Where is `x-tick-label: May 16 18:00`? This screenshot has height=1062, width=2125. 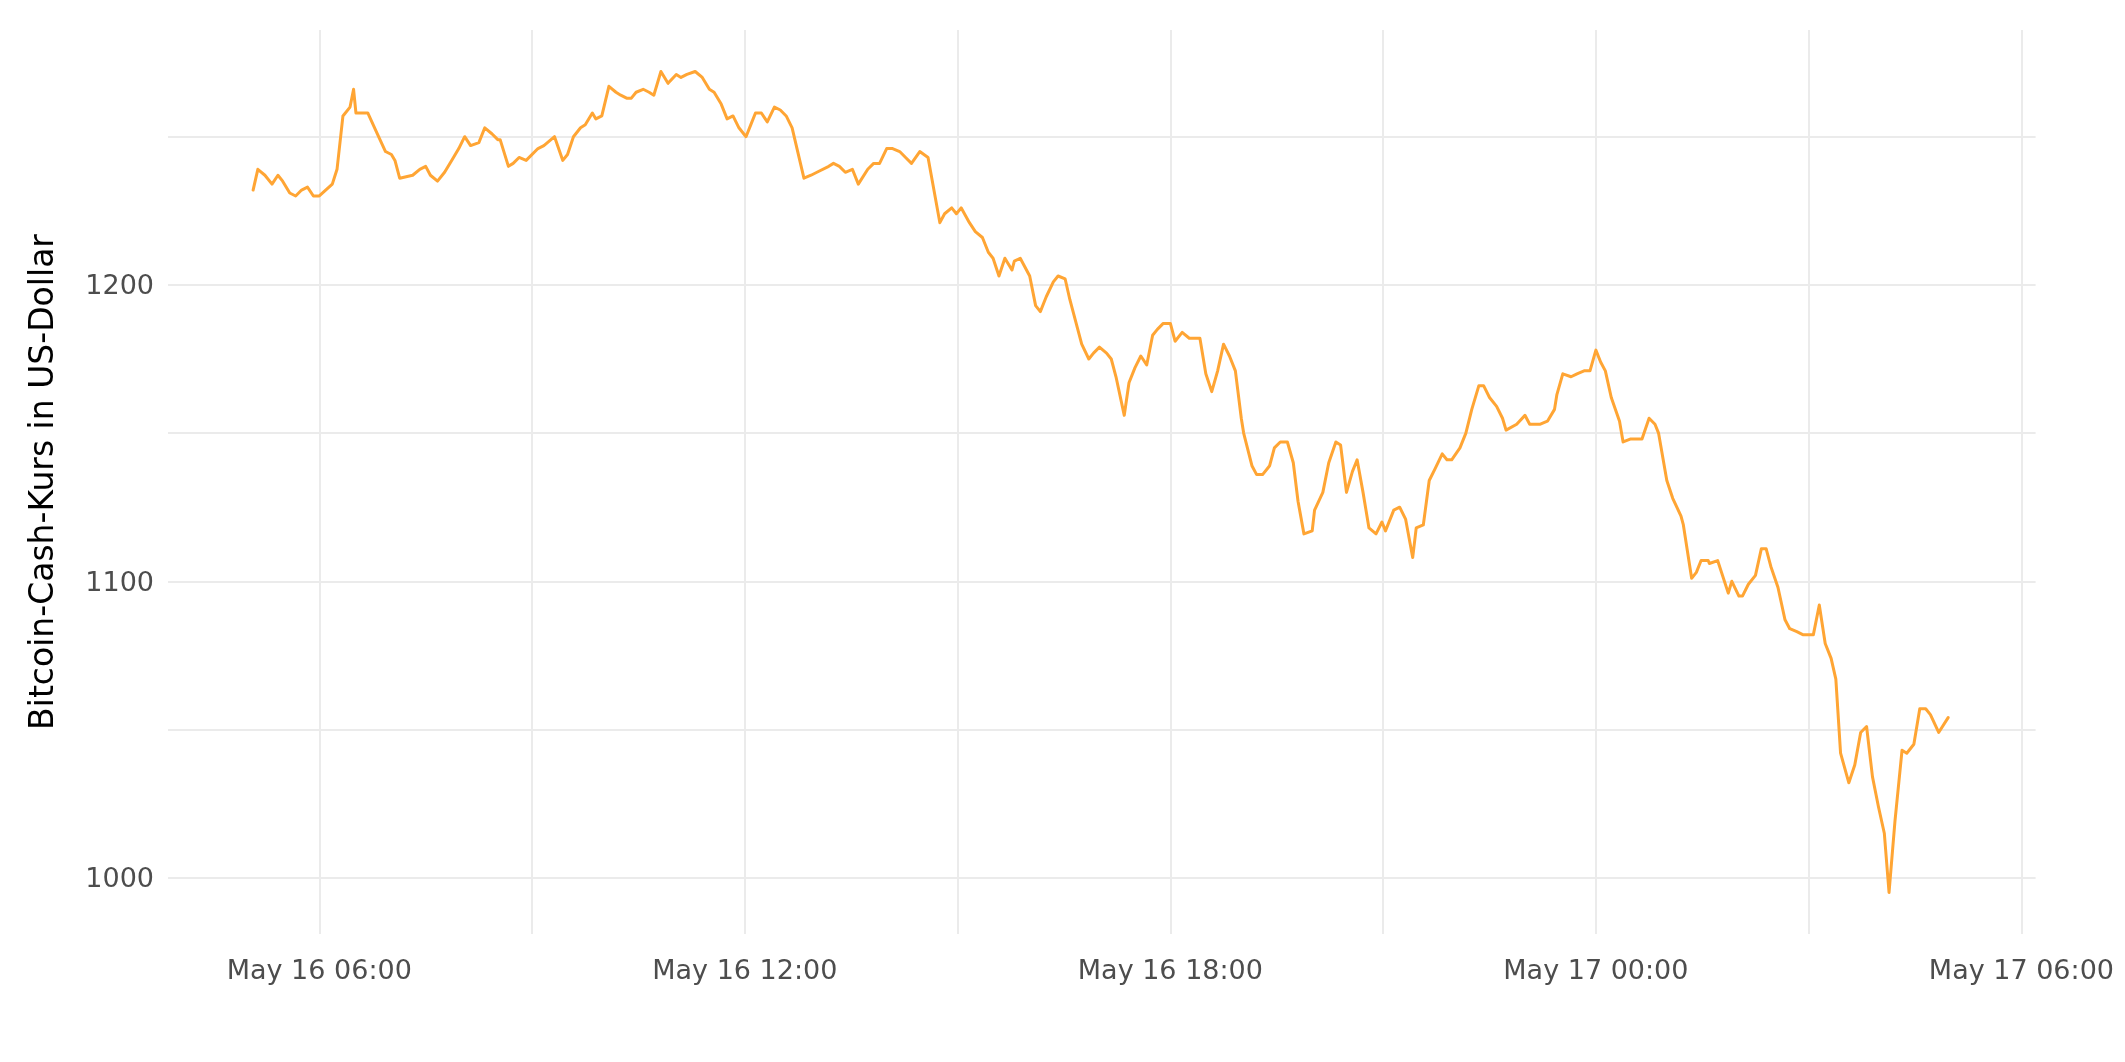 x-tick-label: May 16 18:00 is located at coordinates (1170, 969).